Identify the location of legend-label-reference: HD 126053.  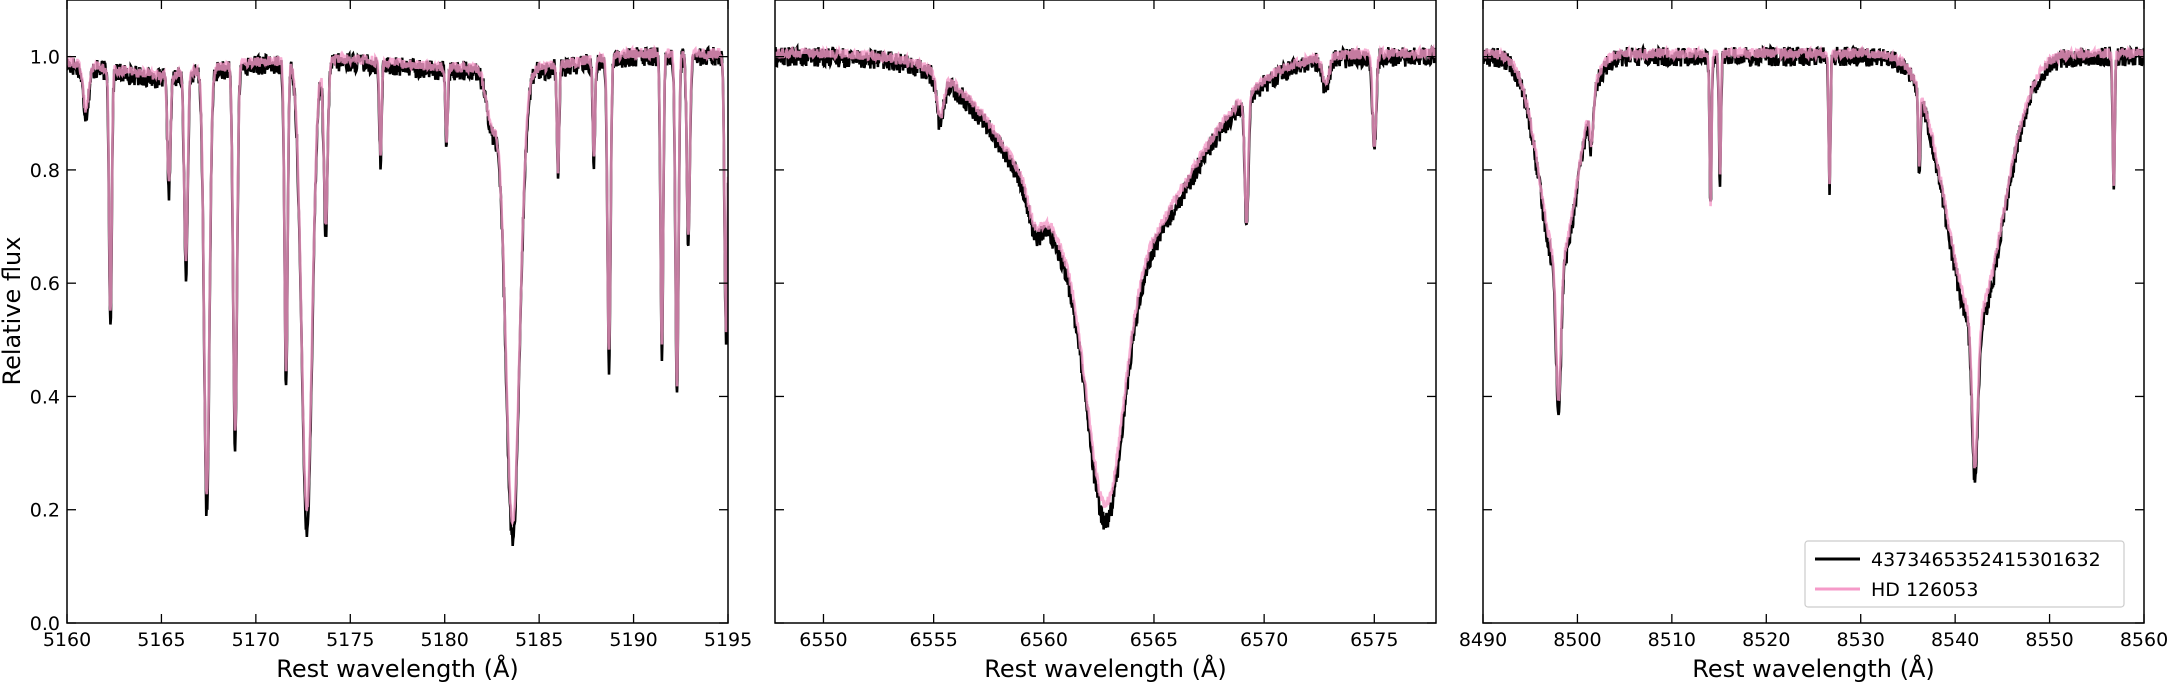
(1925, 590).